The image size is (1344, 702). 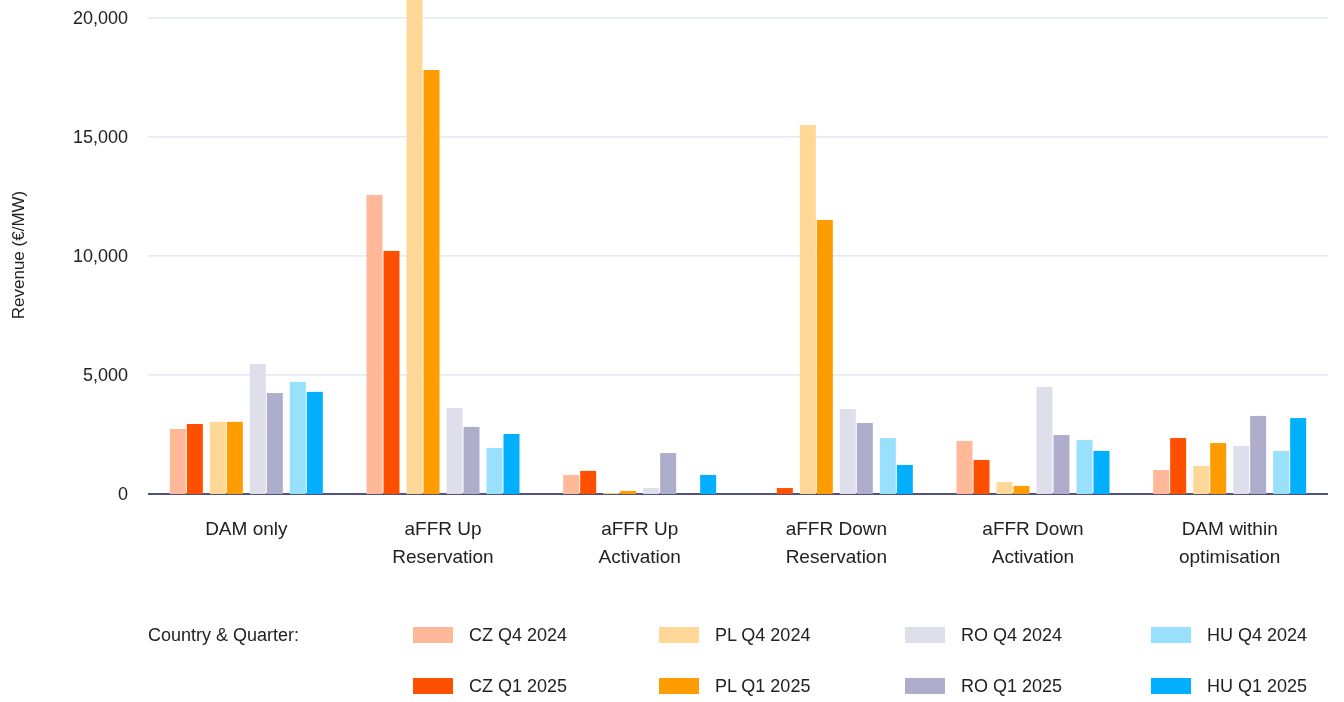 I want to click on y-tick-label: 15,000, so click(x=100, y=137).